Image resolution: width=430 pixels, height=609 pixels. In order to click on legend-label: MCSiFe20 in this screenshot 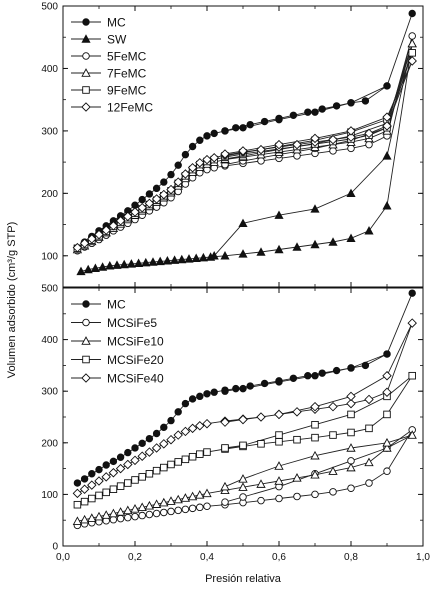, I will do `click(135, 360)`.